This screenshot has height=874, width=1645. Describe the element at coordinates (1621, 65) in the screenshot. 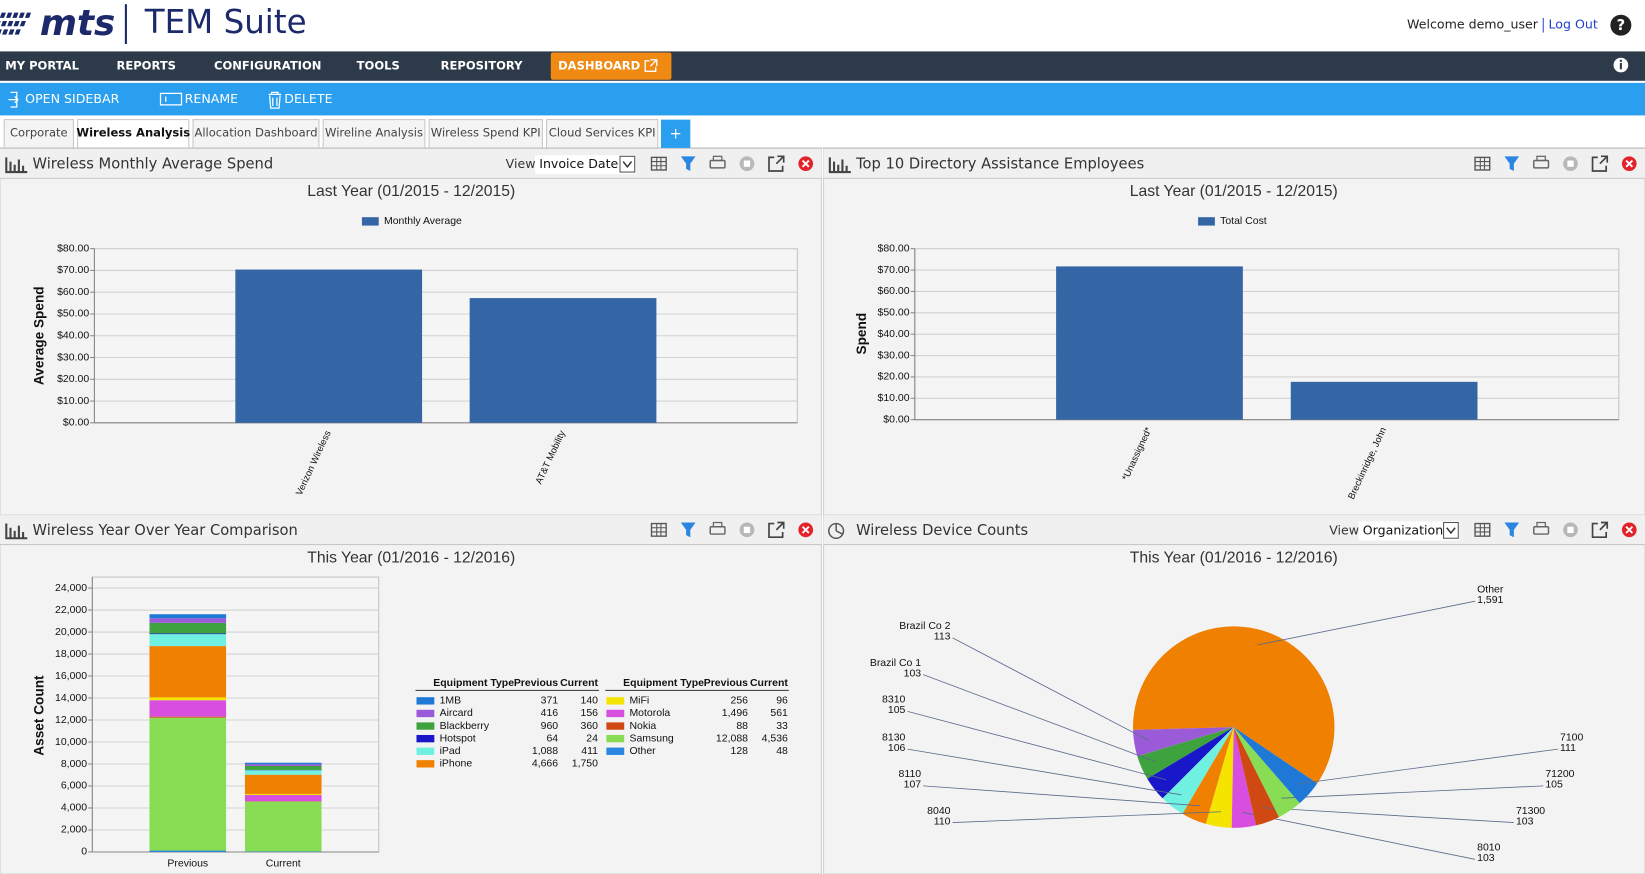

I see `info-button` at that location.